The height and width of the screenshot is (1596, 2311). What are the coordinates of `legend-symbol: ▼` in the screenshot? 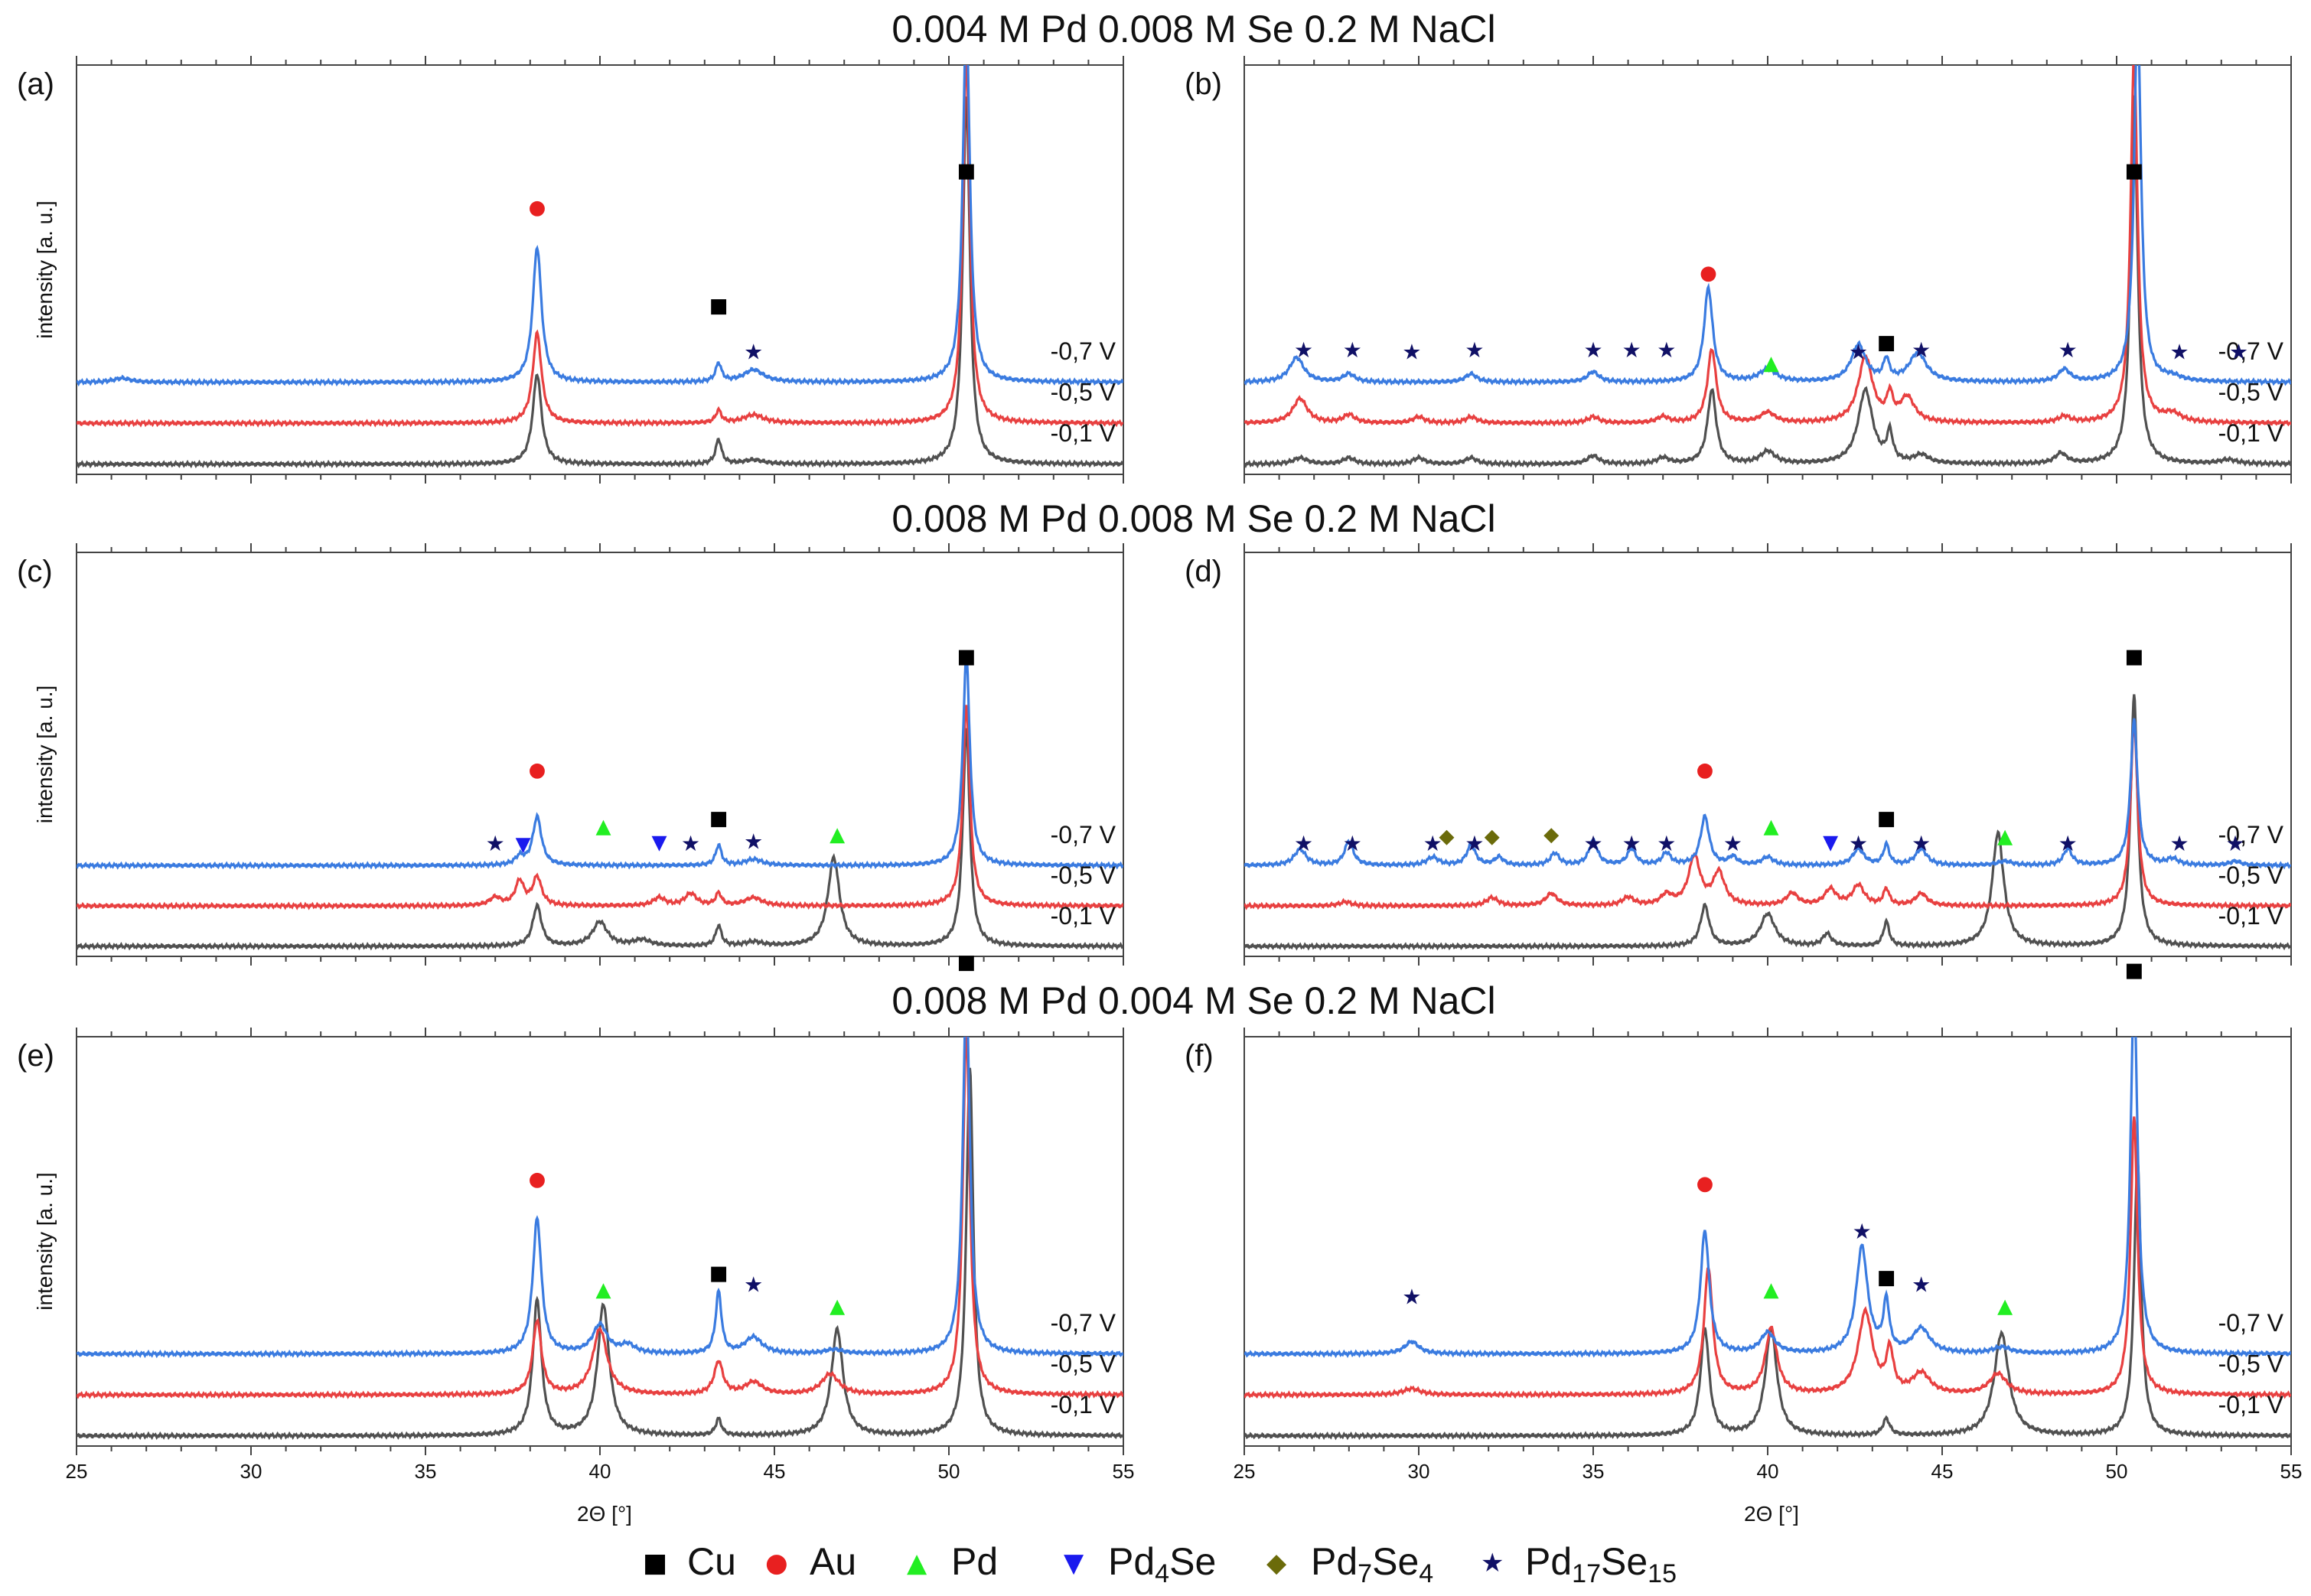 It's located at (1074, 1563).